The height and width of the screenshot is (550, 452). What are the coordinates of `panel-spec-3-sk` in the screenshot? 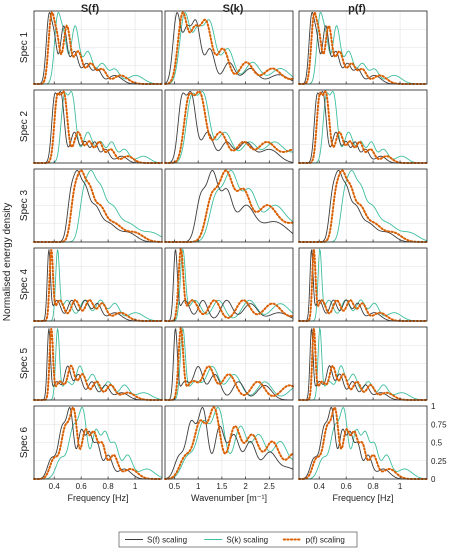 It's located at (229, 205).